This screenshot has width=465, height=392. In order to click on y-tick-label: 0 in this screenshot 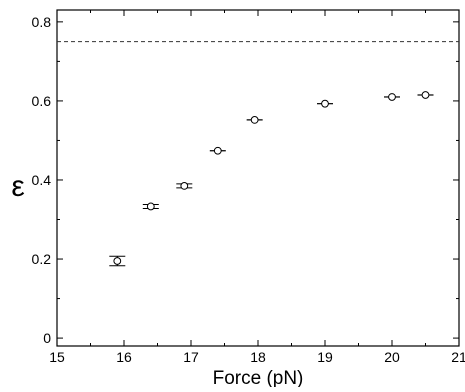, I will do `click(47, 338)`.